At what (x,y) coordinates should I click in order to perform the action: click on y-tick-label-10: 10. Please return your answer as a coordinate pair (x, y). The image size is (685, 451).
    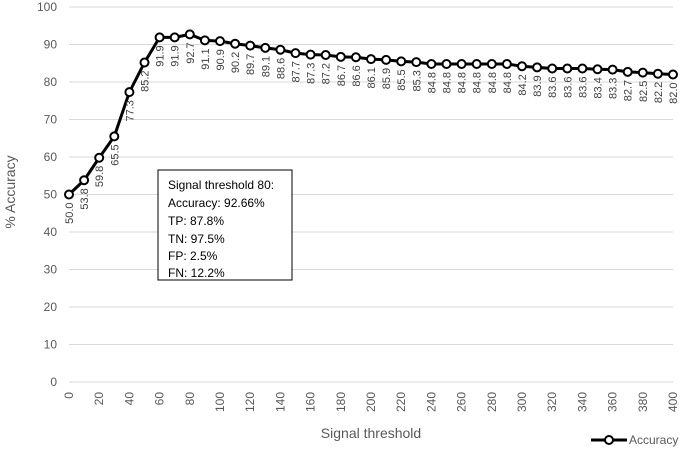
    Looking at the image, I should click on (51, 345).